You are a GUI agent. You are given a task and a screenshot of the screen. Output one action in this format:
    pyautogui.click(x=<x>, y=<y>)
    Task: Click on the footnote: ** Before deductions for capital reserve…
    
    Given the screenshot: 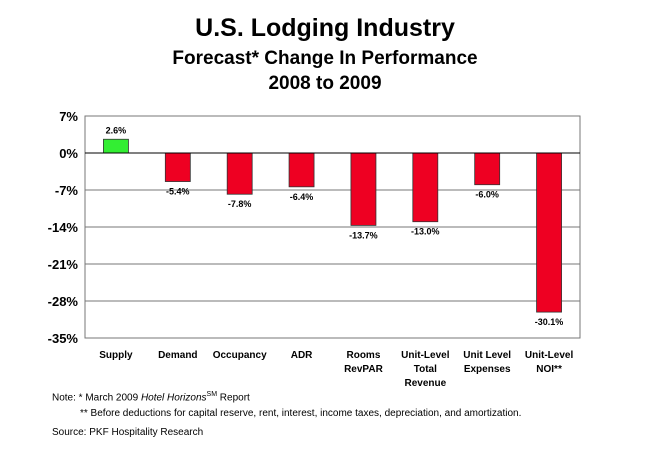 What is the action you would take?
    pyautogui.click(x=301, y=413)
    